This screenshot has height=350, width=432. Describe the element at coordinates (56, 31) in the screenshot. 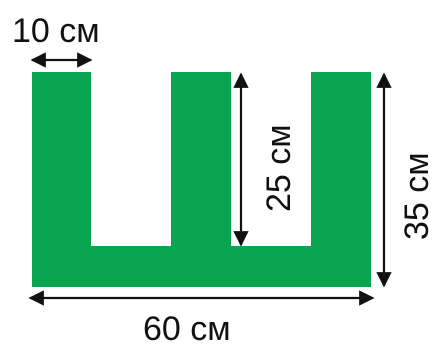

I see `prong-width-label: 10 см` at that location.